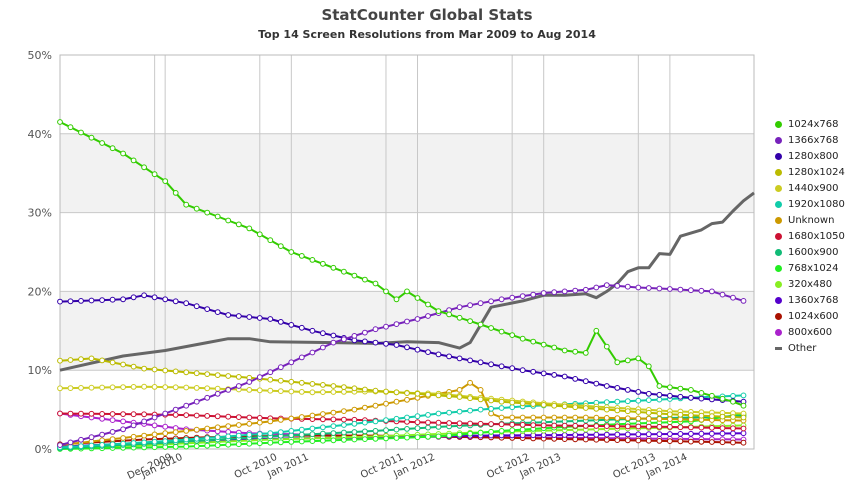 This screenshot has height=500, width=854. Describe the element at coordinates (810, 156) in the screenshot. I see `legend-item: 1280x800` at that location.